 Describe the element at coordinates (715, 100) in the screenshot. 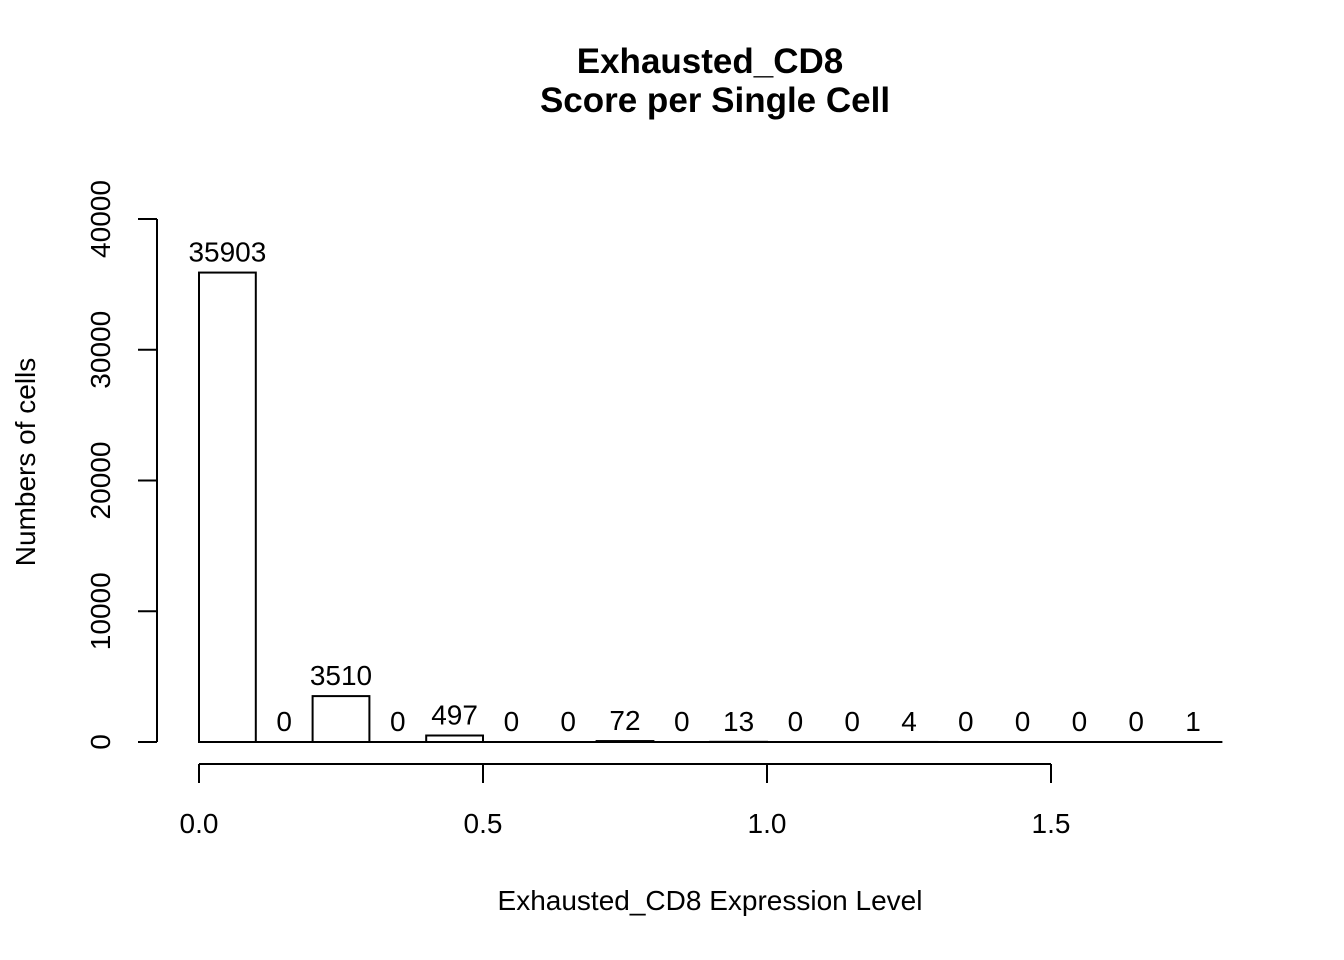

I see `chart-subtitle: Score per Single Cell` at that location.